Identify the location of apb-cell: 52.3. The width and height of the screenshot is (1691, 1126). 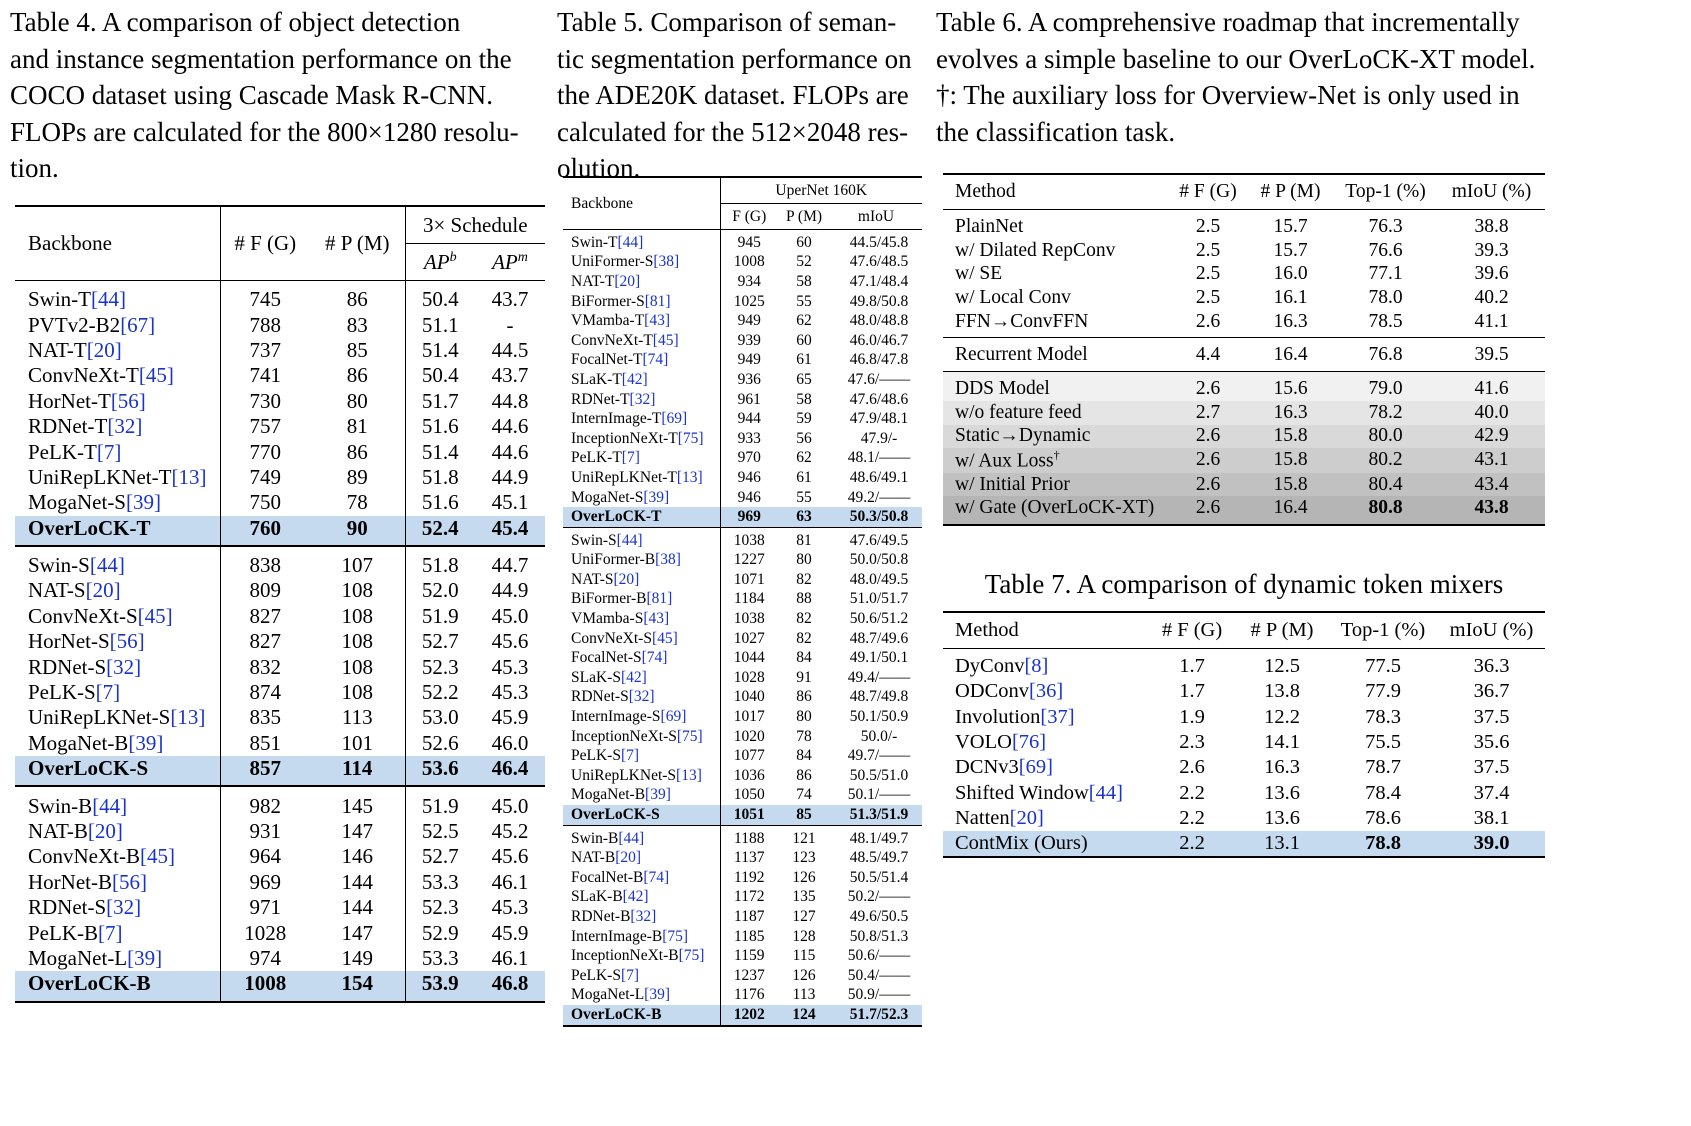
(440, 907).